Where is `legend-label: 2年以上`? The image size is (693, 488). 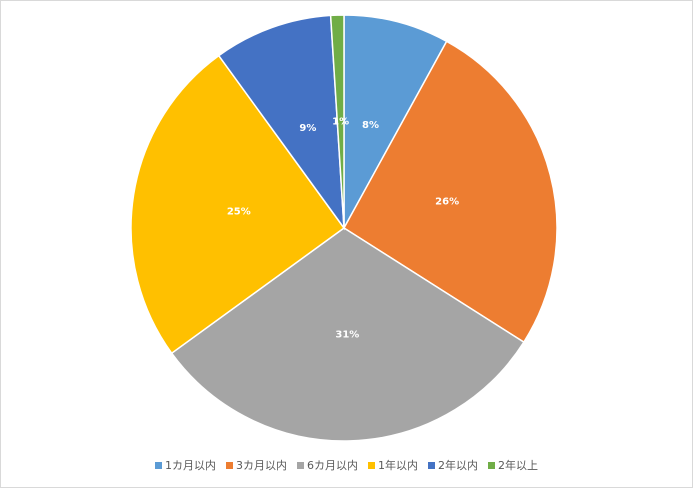
legend-label: 2年以上 is located at coordinates (518, 465).